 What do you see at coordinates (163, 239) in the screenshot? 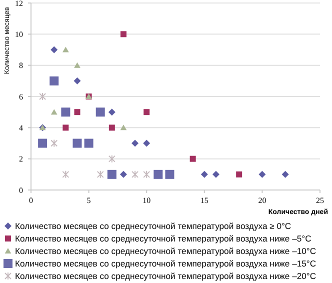
I see `legend-label: Количество месяцев со среднесуточной температурой воздуха ниже –5°C` at bounding box center [163, 239].